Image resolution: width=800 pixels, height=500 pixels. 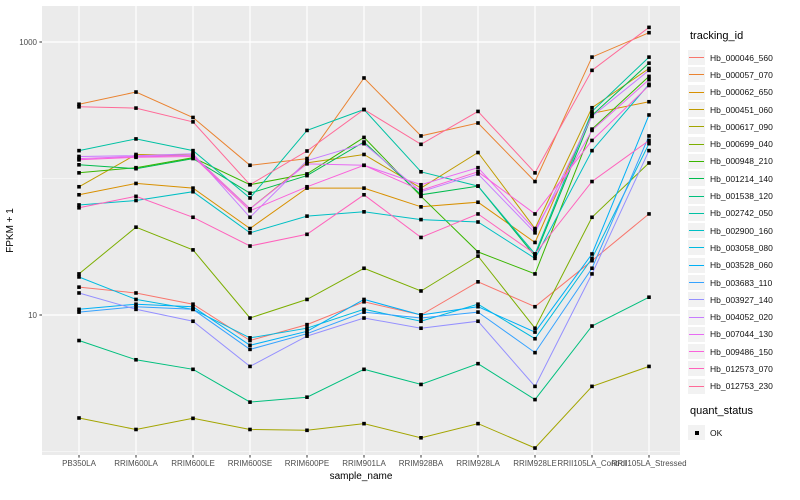 I want to click on x-tick-label: RRII105LA_Stressed, so click(x=648, y=463).